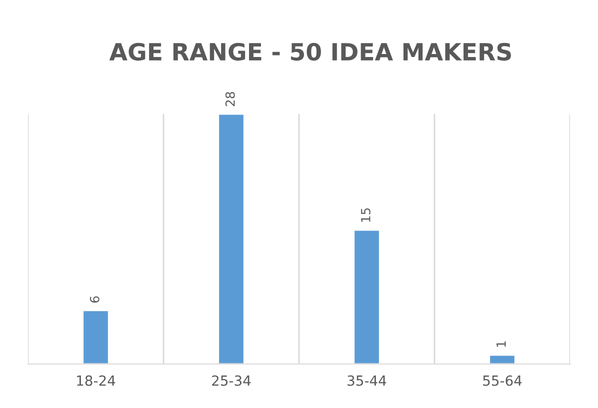 The width and height of the screenshot is (598, 408). I want to click on chart-title: AGE RANGE - 50 IDEA MAKERS, so click(310, 51).